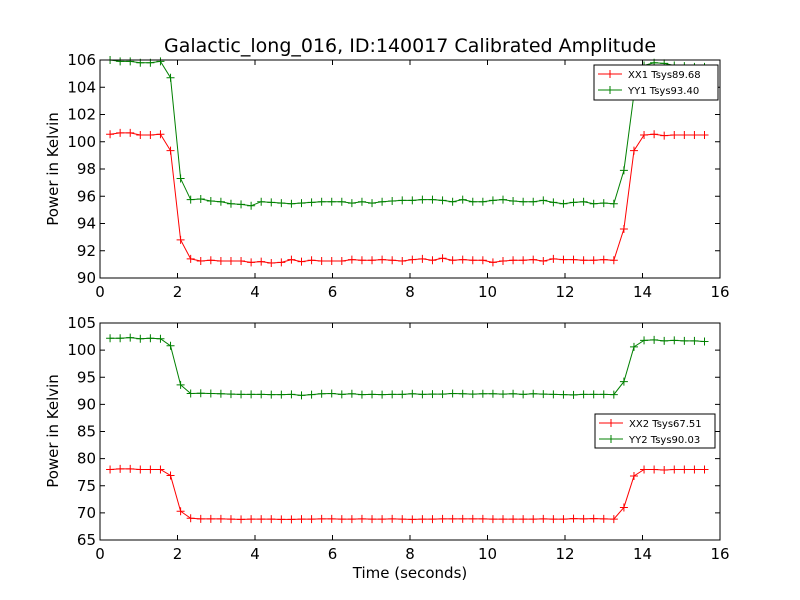 This screenshot has height=600, width=800. I want to click on bottom-x-tick-label: 14, so click(642, 554).